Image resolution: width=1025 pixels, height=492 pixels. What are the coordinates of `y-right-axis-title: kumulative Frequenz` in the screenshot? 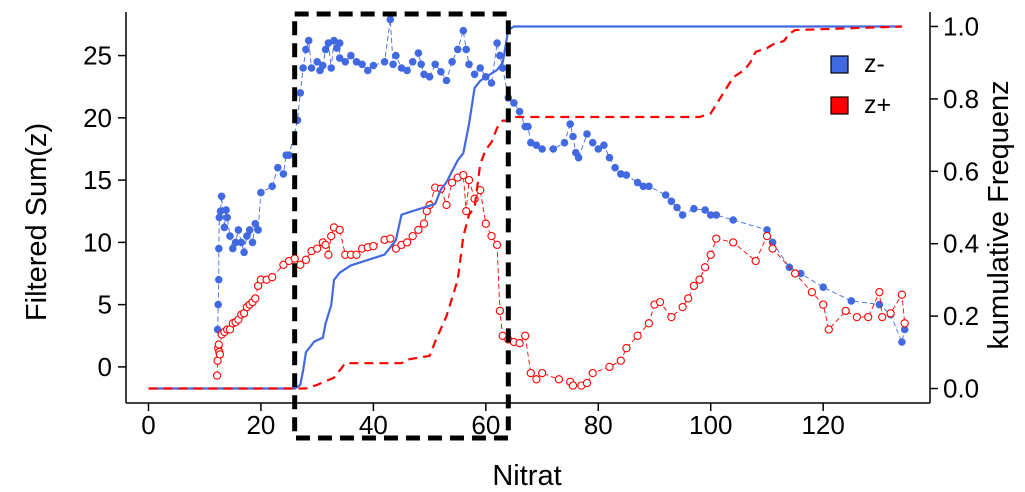 It's located at (999, 214).